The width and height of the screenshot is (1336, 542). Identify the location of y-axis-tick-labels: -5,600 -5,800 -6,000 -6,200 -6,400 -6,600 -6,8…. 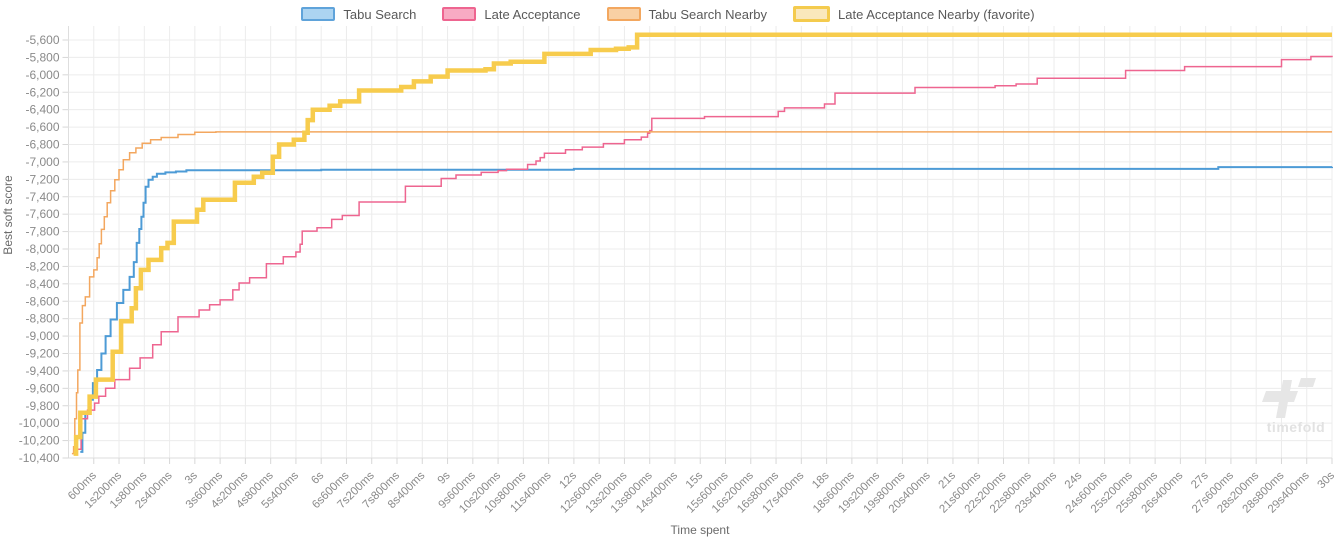
(39, 249).